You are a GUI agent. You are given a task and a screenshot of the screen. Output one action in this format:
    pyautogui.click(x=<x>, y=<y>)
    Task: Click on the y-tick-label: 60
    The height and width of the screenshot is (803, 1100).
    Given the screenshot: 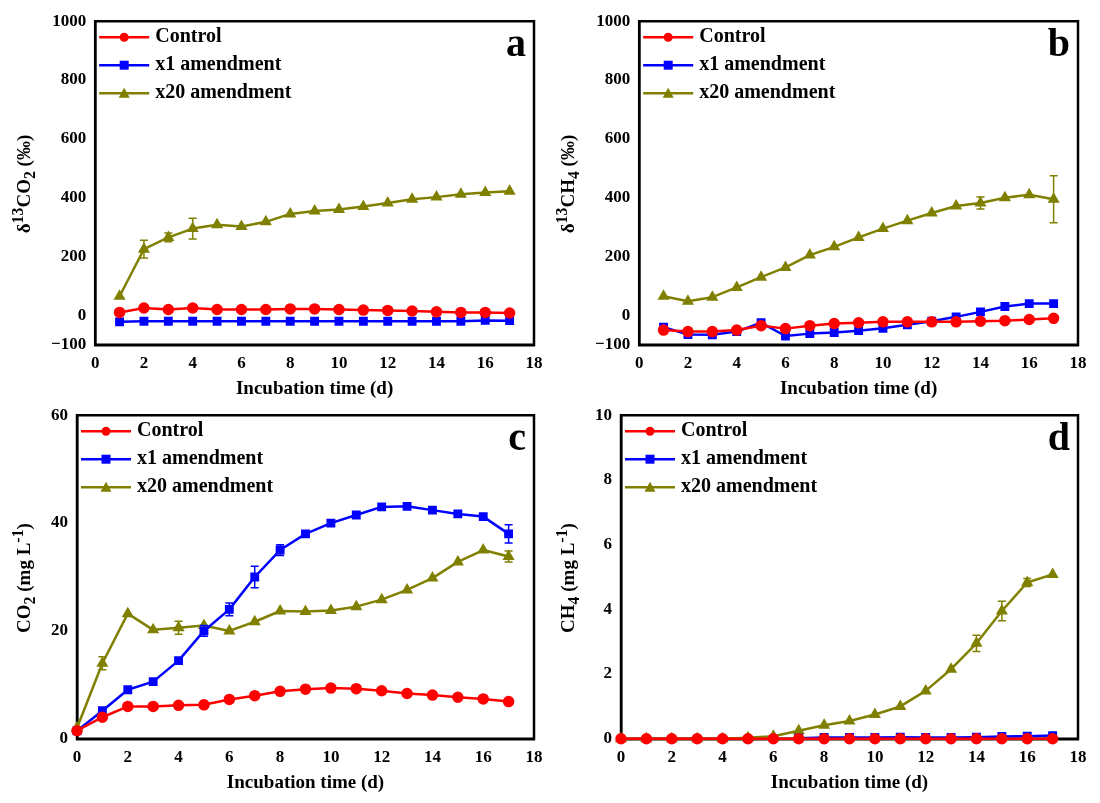 What is the action you would take?
    pyautogui.click(x=59, y=414)
    